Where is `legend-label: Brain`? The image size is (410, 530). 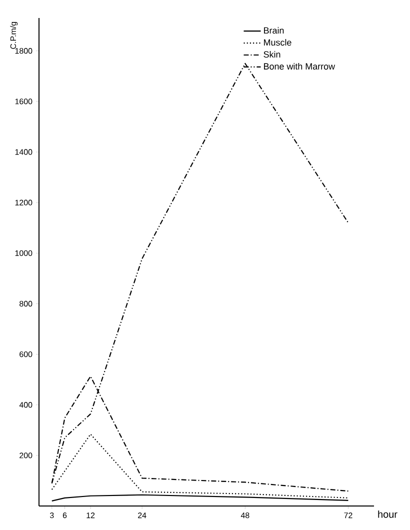 legend-label: Brain is located at coordinates (274, 30).